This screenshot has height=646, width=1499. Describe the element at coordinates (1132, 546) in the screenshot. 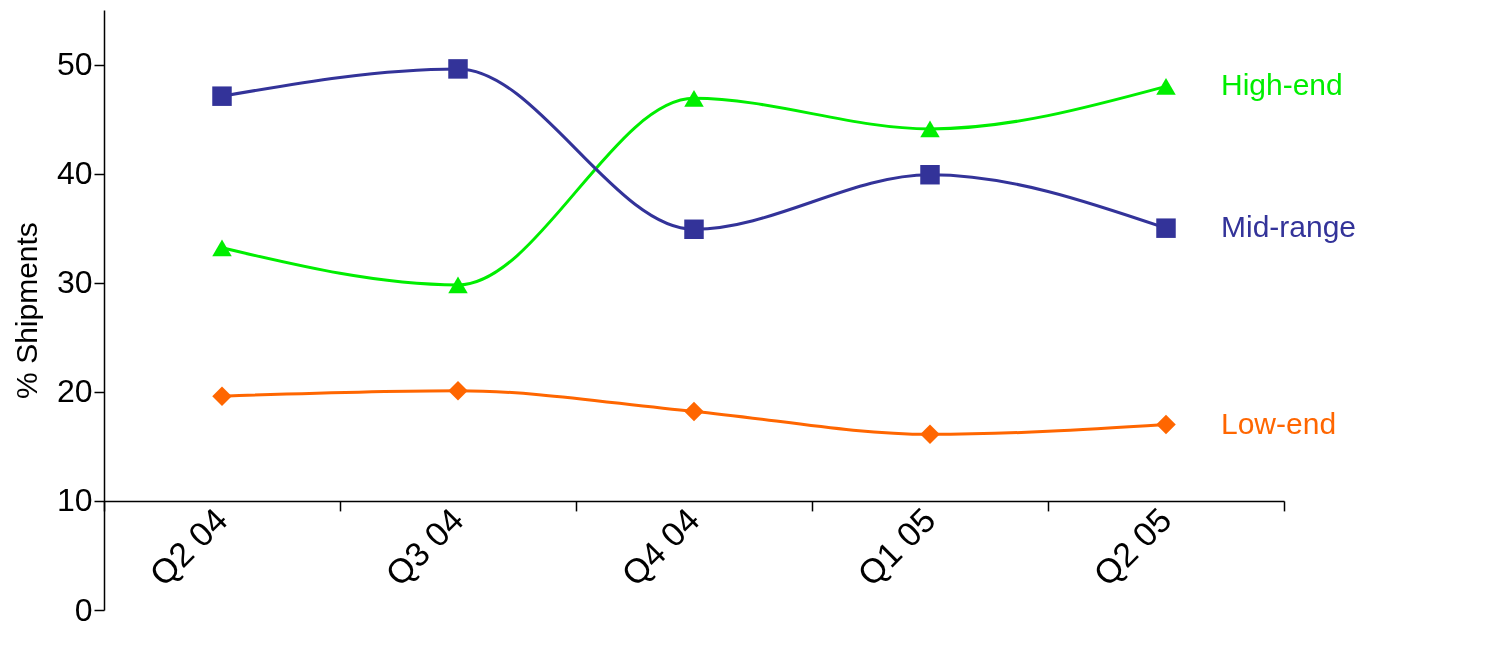

I see `x-tick-label: Q2 05` at that location.